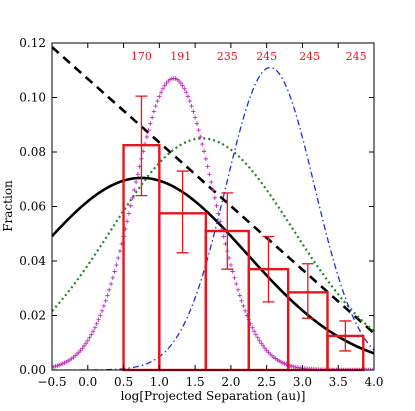  Describe the element at coordinates (338, 382) in the screenshot. I see `x-tick-label: 3.5` at that location.